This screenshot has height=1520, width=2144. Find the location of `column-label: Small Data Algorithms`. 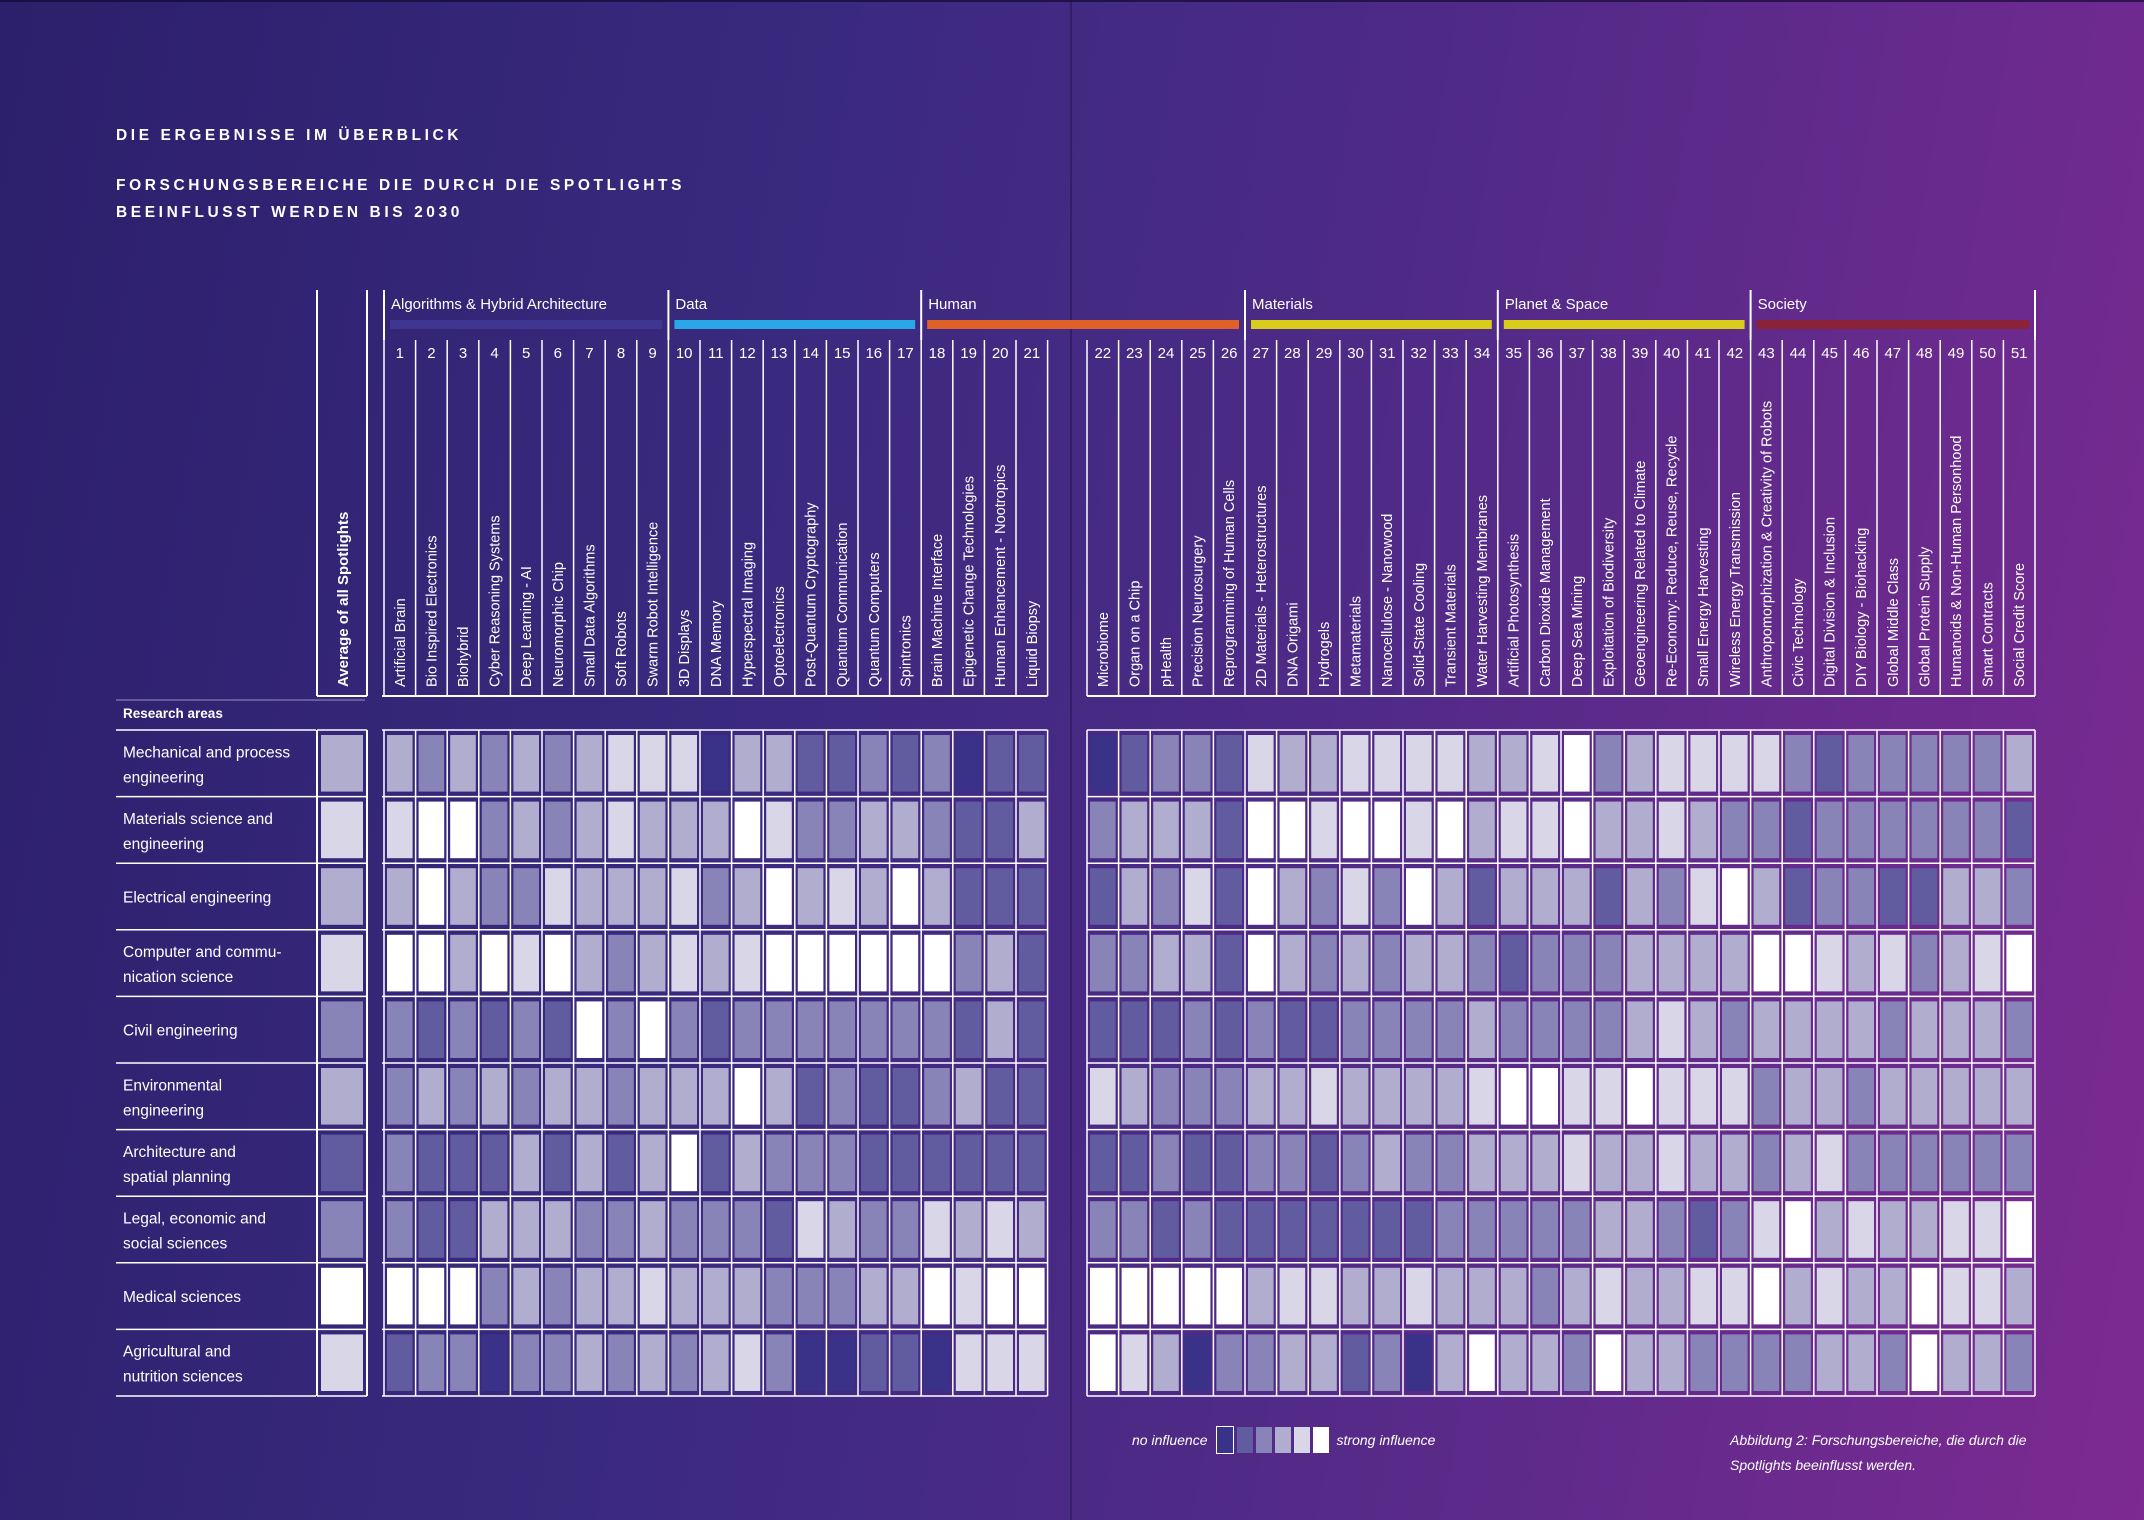

column-label: Small Data Algorithms is located at coordinates (590, 615).